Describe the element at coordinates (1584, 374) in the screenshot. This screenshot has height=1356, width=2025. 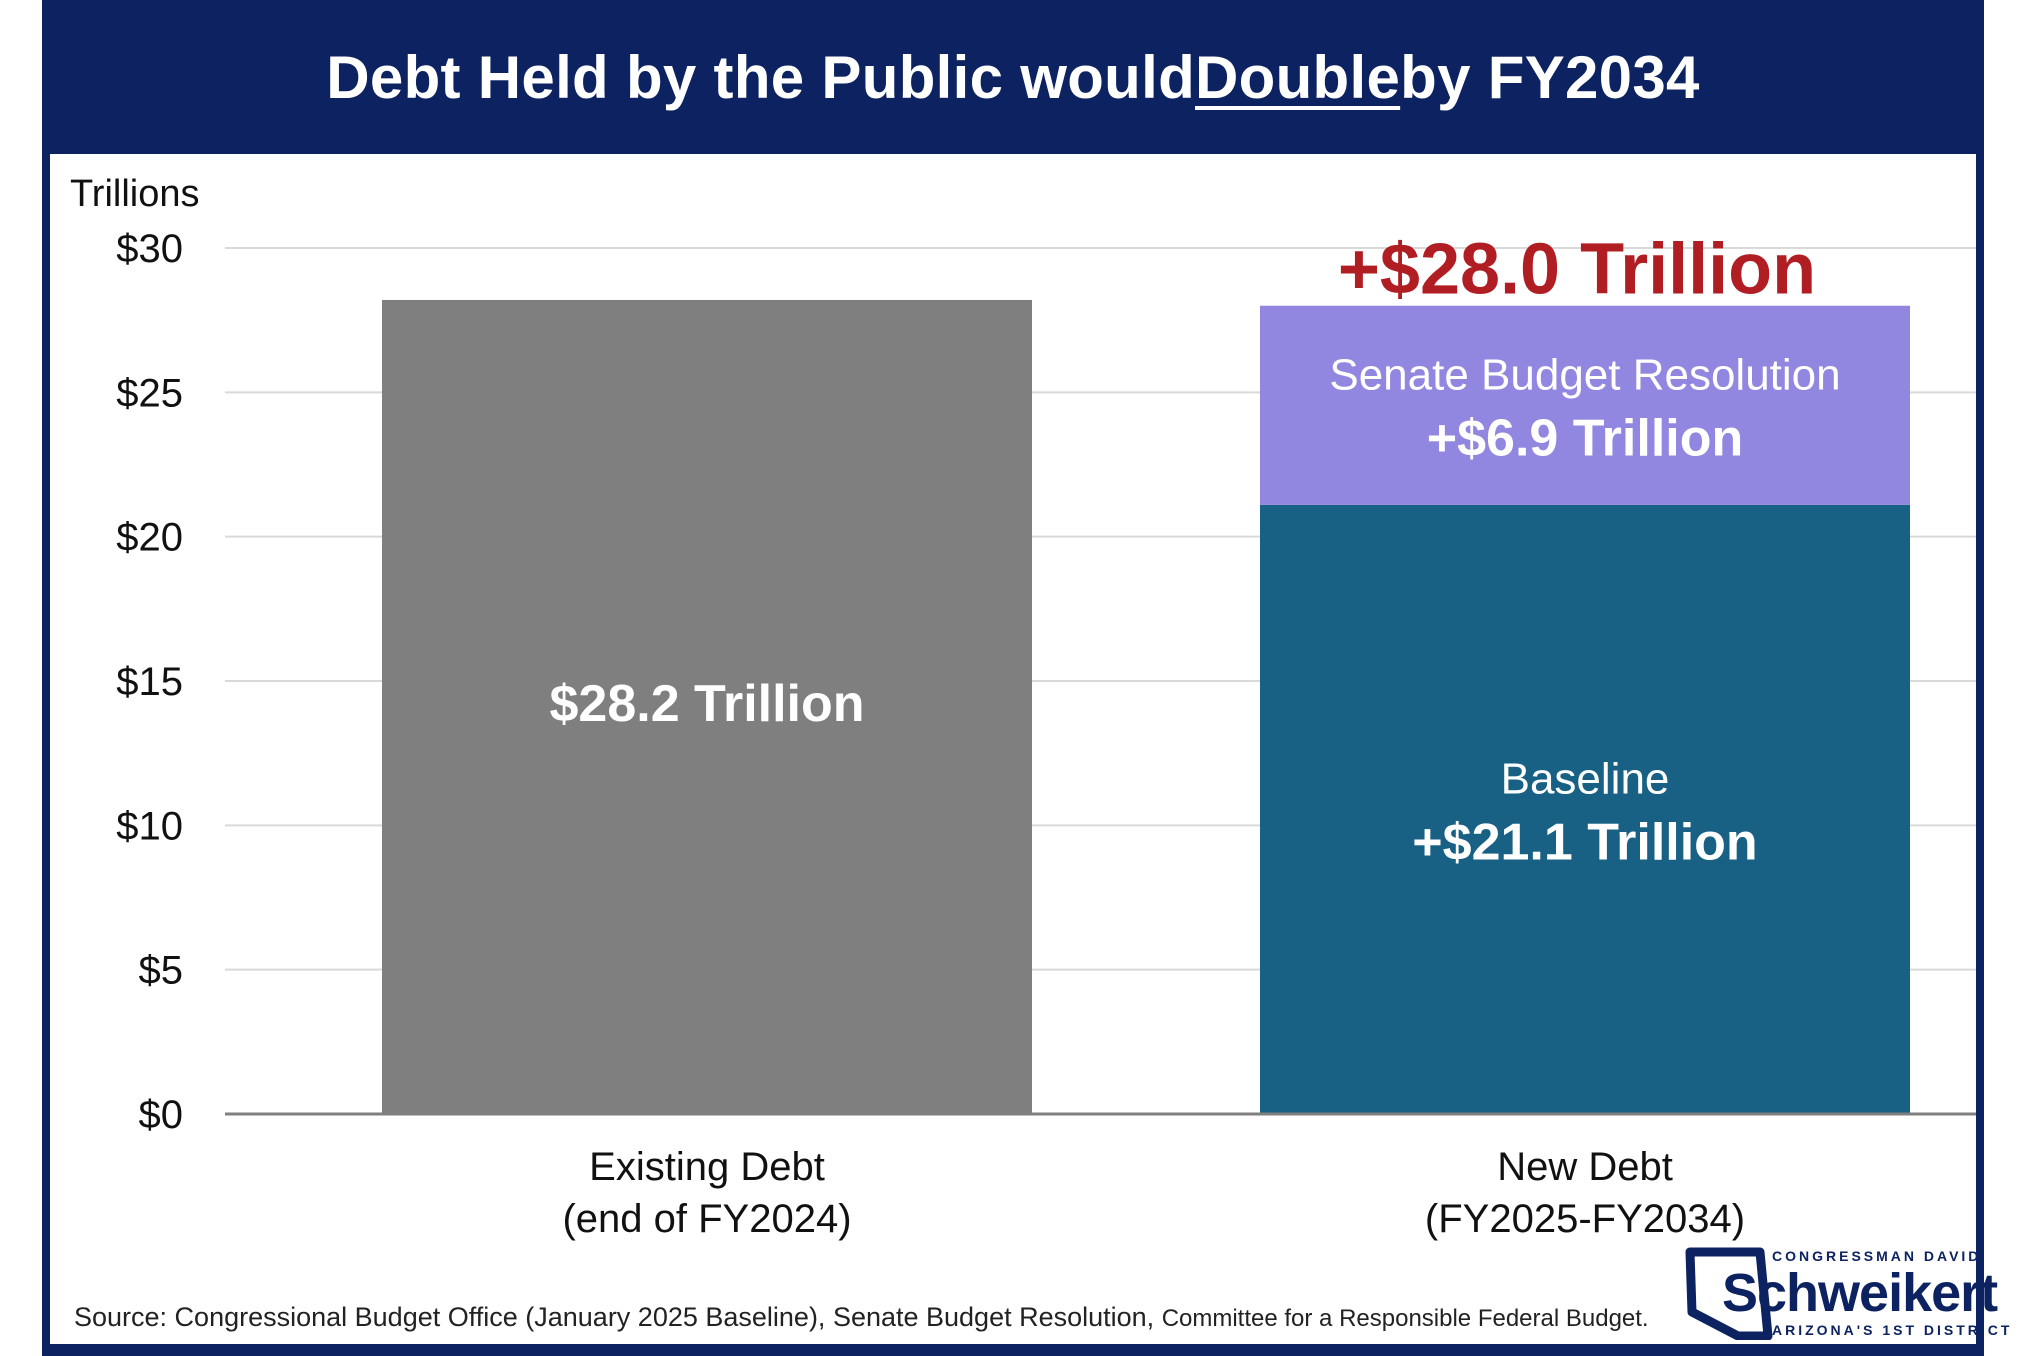
I see `segment-name-label: Senate Budget Resolution` at that location.